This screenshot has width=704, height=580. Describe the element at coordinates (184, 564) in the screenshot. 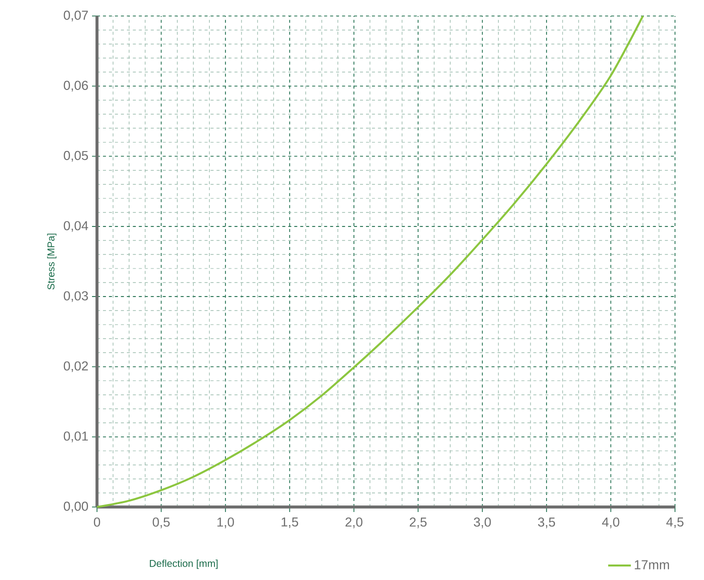

I see `x-axis-title: Deflection [mm]` at that location.